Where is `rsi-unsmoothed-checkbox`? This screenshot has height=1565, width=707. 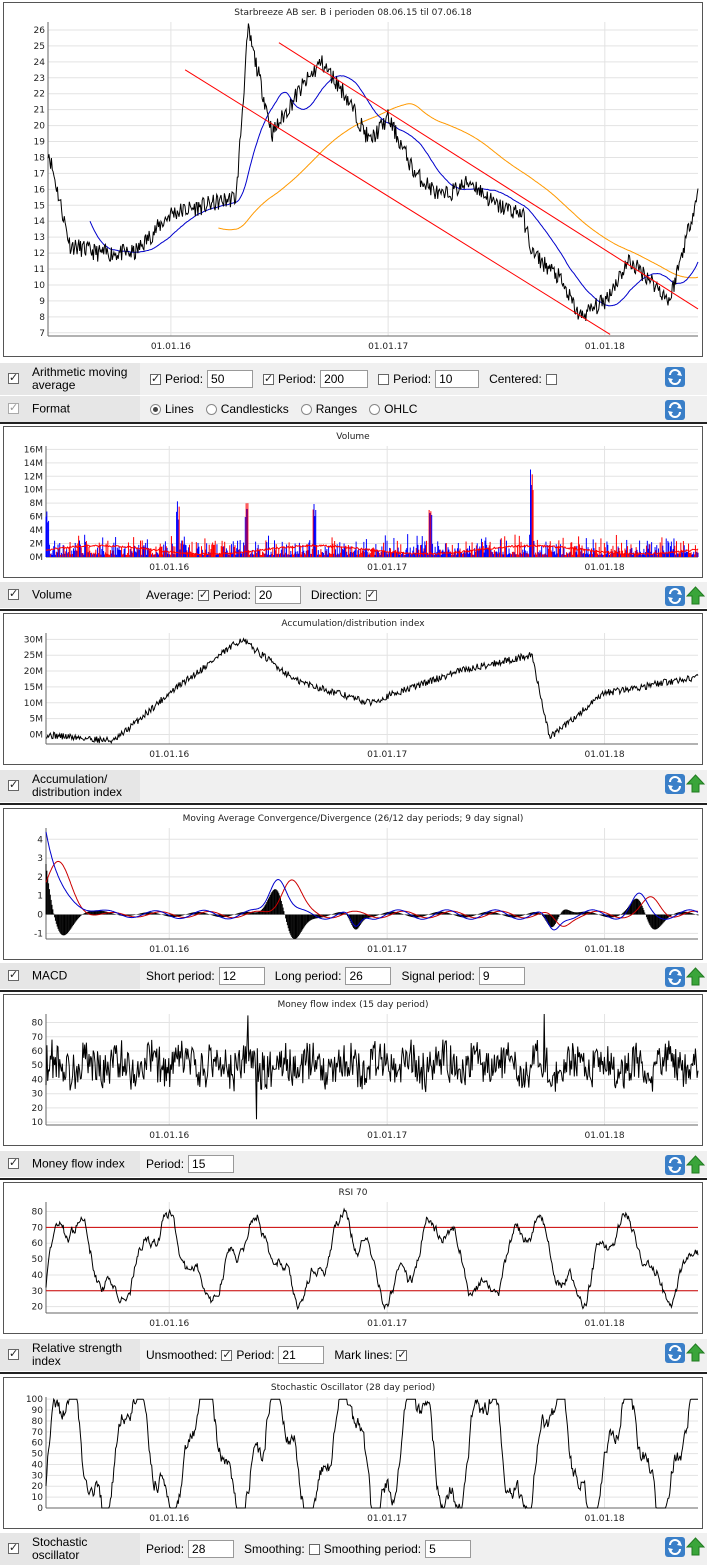 rsi-unsmoothed-checkbox is located at coordinates (227, 1354).